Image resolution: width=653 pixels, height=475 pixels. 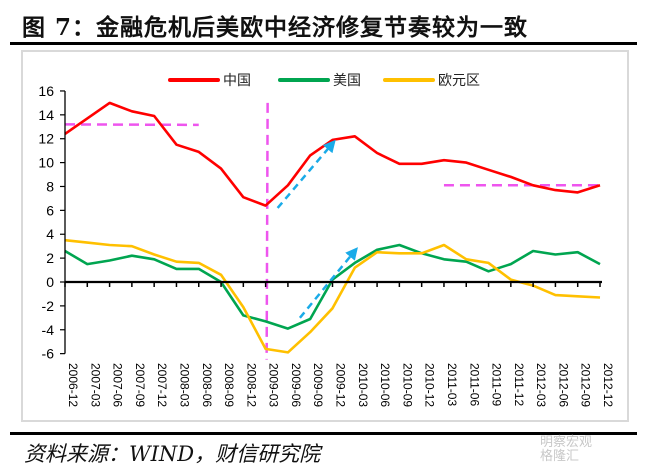 What do you see at coordinates (50, 282) in the screenshot?
I see `y-tick-label: 0` at bounding box center [50, 282].